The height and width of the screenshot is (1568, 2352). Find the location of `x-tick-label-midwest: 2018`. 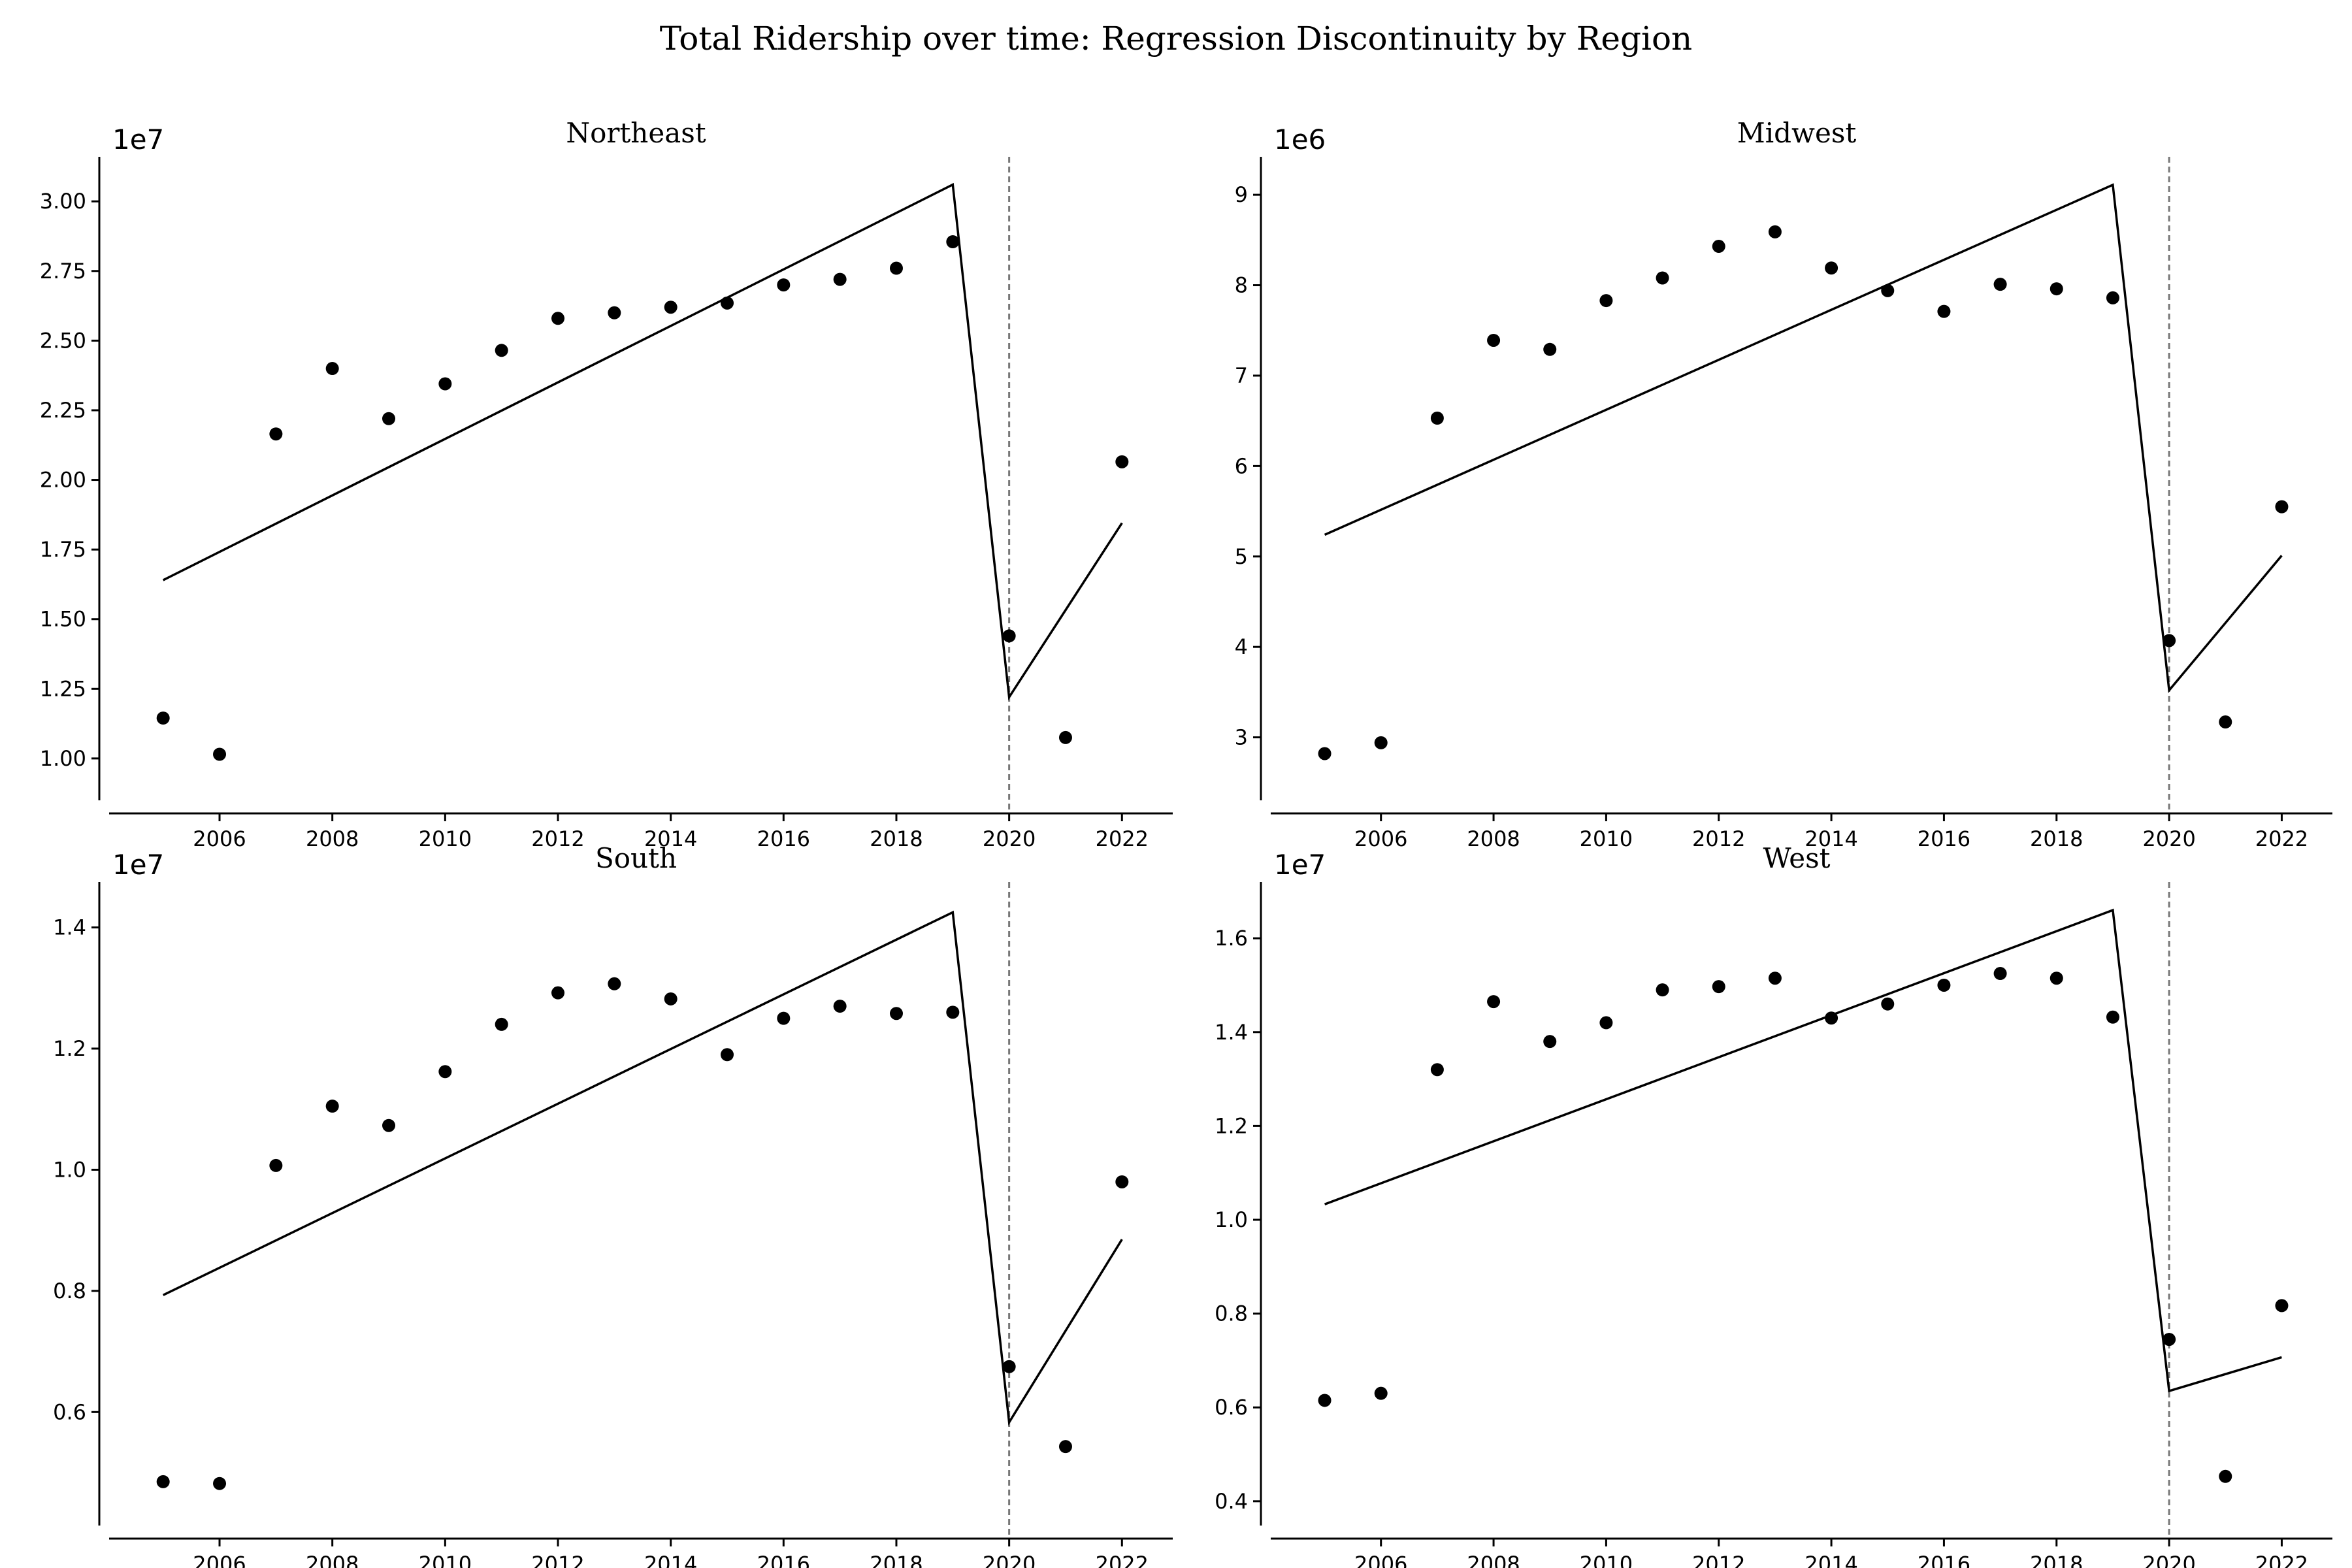

x-tick-label-midwest: 2018 is located at coordinates (2056, 838).